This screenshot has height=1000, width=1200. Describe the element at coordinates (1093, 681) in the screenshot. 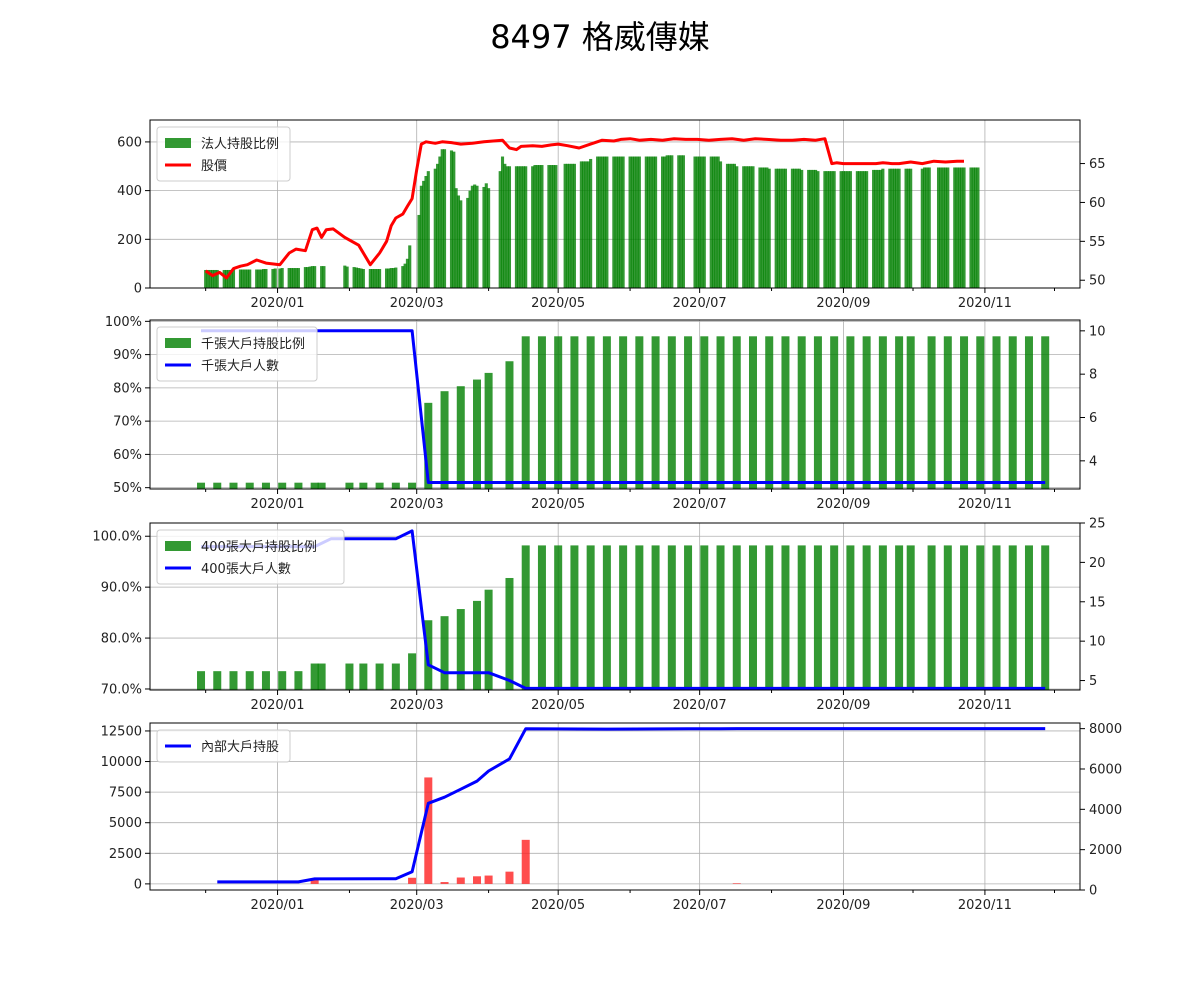

I see `y2-tick-label: 5` at that location.